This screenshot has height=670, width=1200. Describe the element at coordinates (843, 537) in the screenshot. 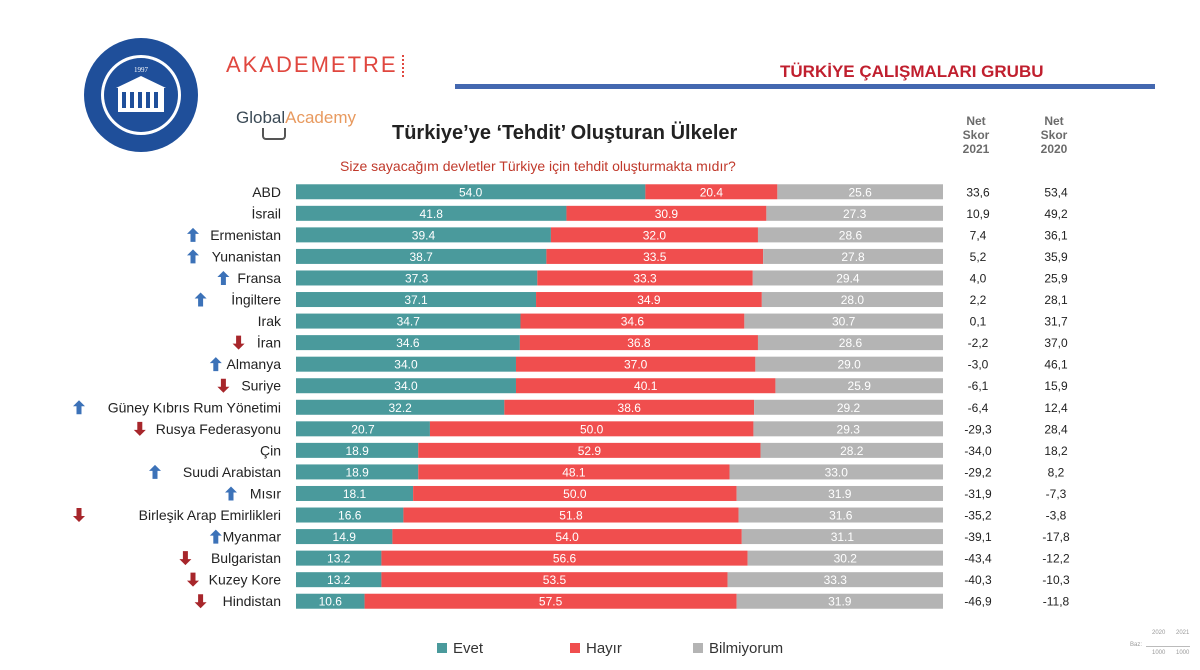

I see `data-label-bilmiyorum: 31.1` at that location.